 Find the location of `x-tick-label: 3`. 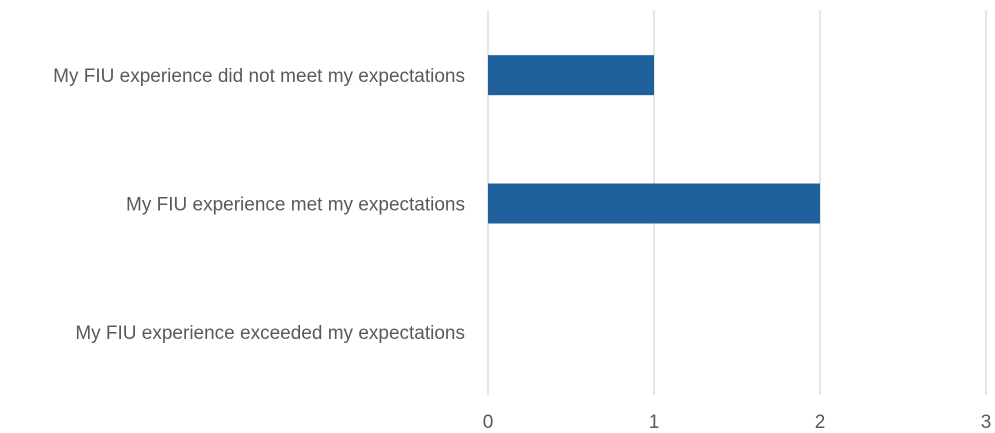

x-tick-label: 3 is located at coordinates (986, 422).